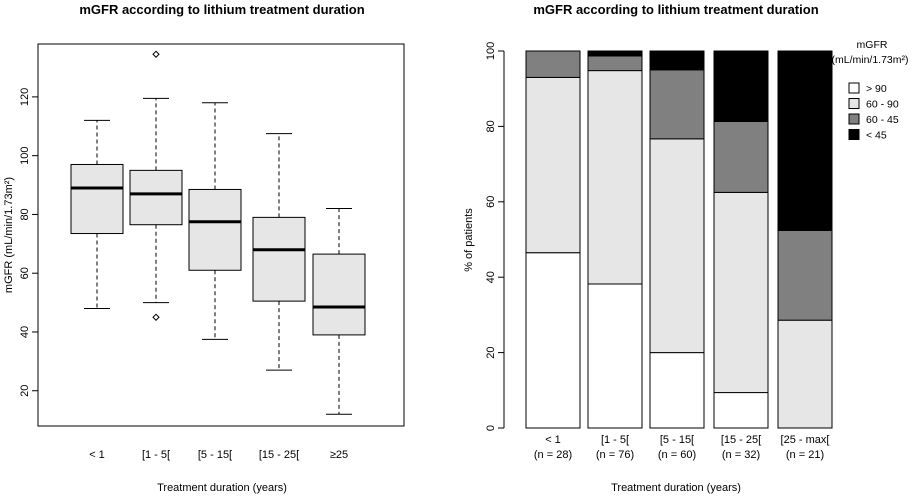 This screenshot has height=498, width=913. What do you see at coordinates (805, 455) in the screenshot?
I see `x-tick-sublabel: (n = 21)` at bounding box center [805, 455].